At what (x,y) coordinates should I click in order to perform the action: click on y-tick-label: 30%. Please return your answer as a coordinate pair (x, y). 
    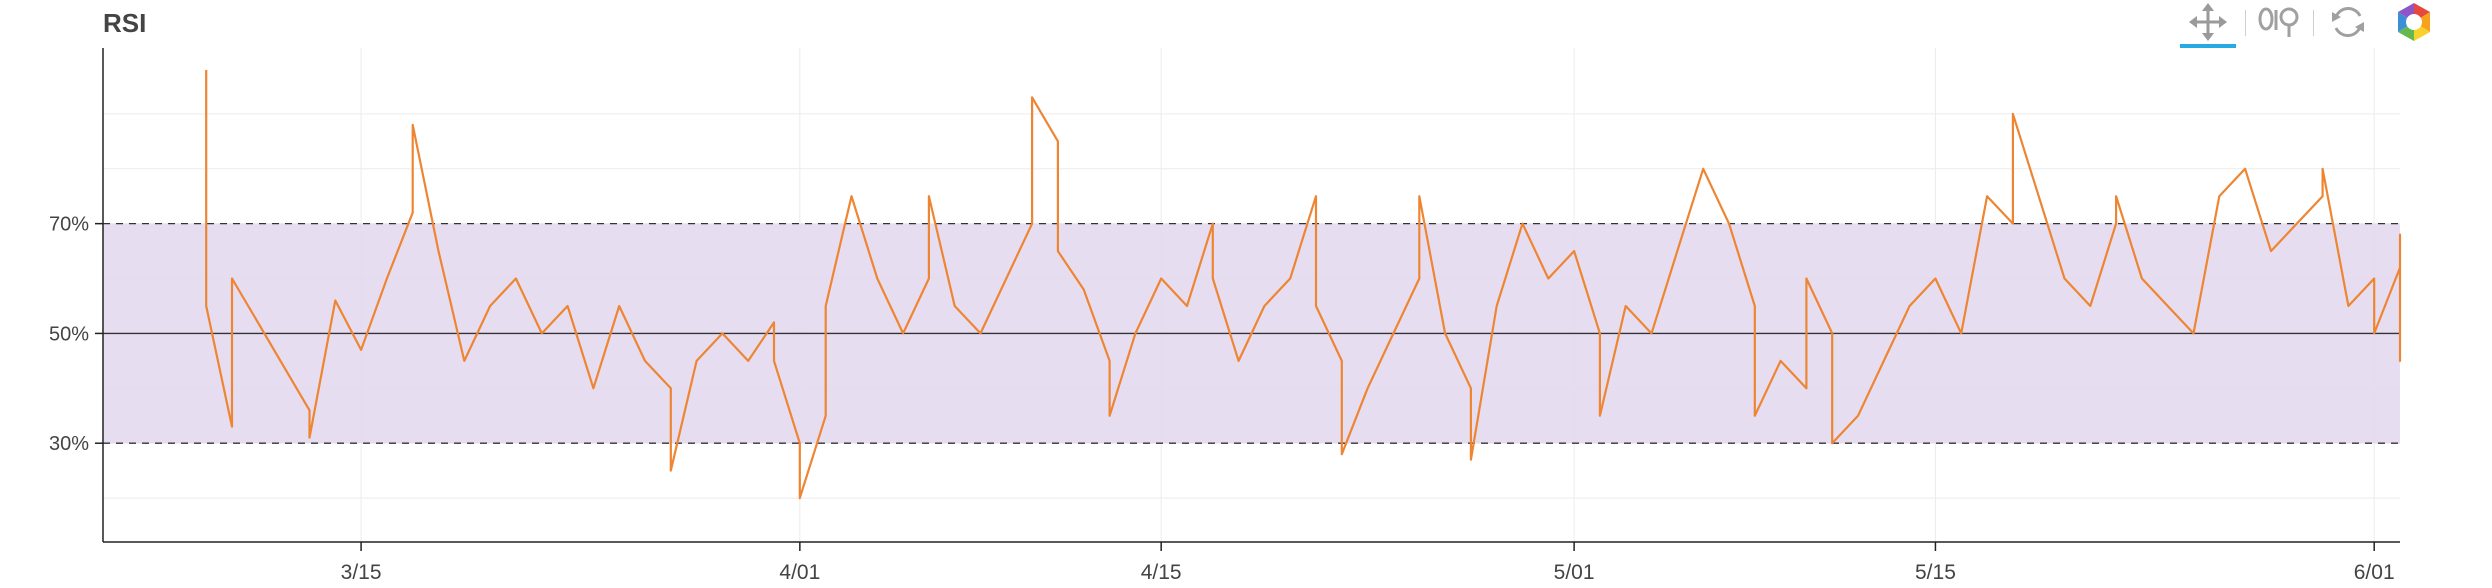
    Looking at the image, I should click on (69, 444).